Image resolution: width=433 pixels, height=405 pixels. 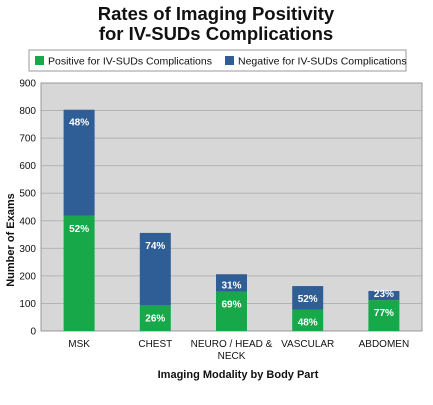 I want to click on y-tick-label: 0, so click(x=33, y=332).